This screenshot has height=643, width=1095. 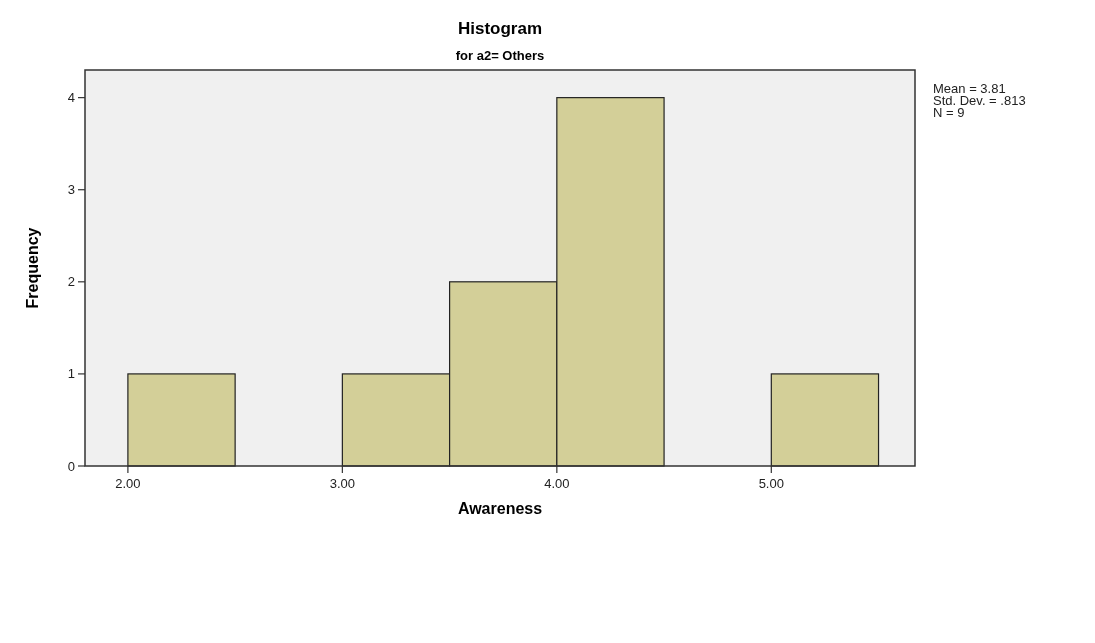 I want to click on text: Mean = 3.81, so click(x=969, y=88).